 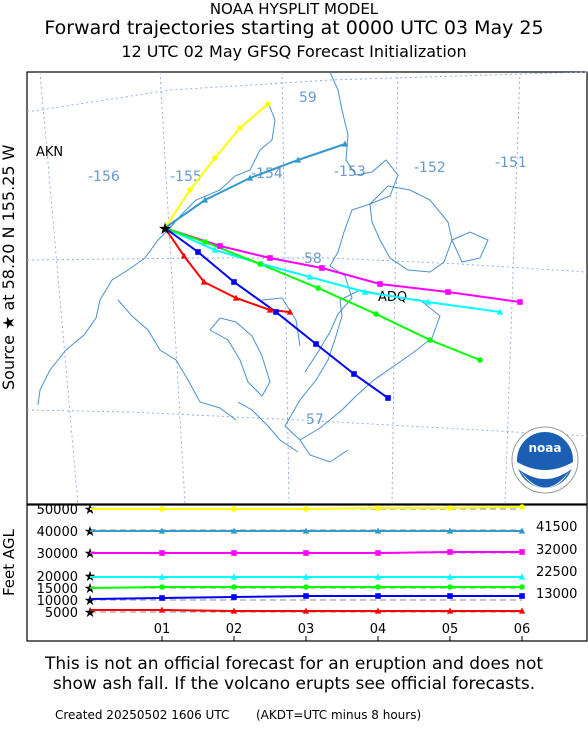 I want to click on height-tick-label: 40000, so click(x=57, y=532).